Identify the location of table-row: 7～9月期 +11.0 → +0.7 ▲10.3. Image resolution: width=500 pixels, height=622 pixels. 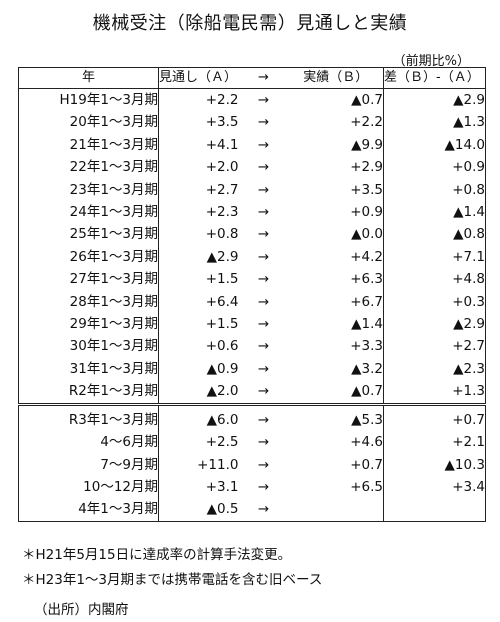
(252, 464).